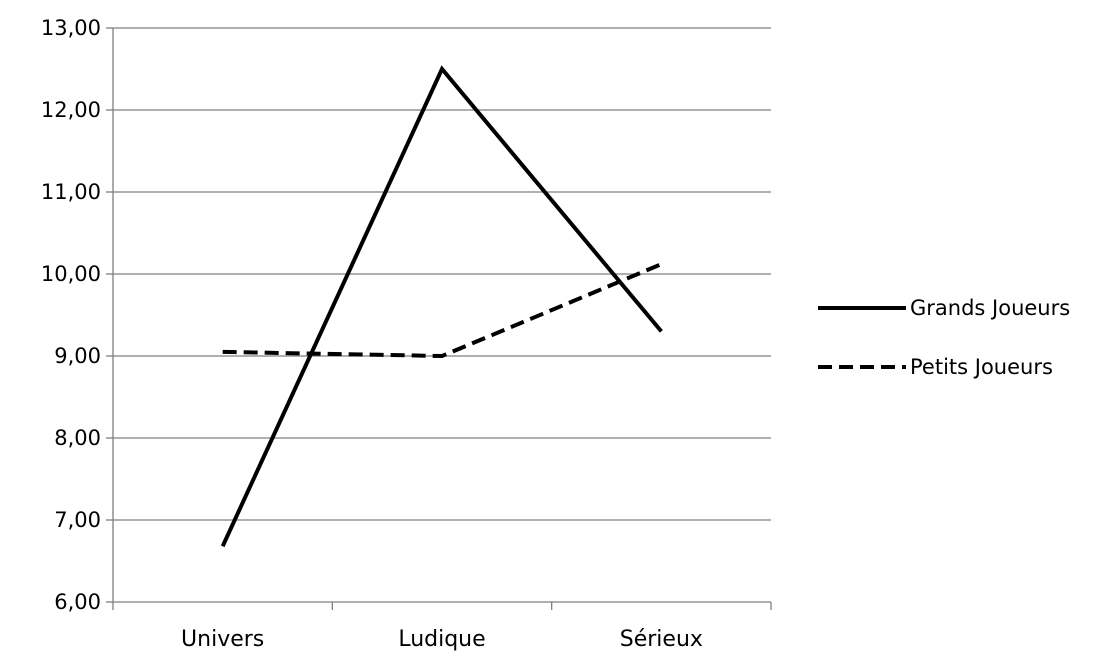 This screenshot has width=1109, height=657. I want to click on y-tick-label: 13,00, so click(71, 28).